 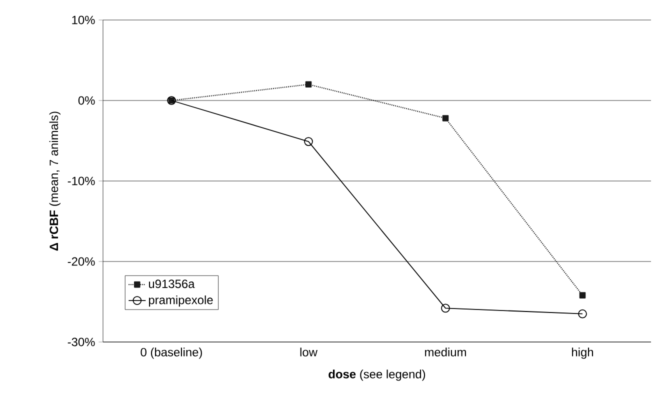 I want to click on x-tick-label: low, so click(x=309, y=352).